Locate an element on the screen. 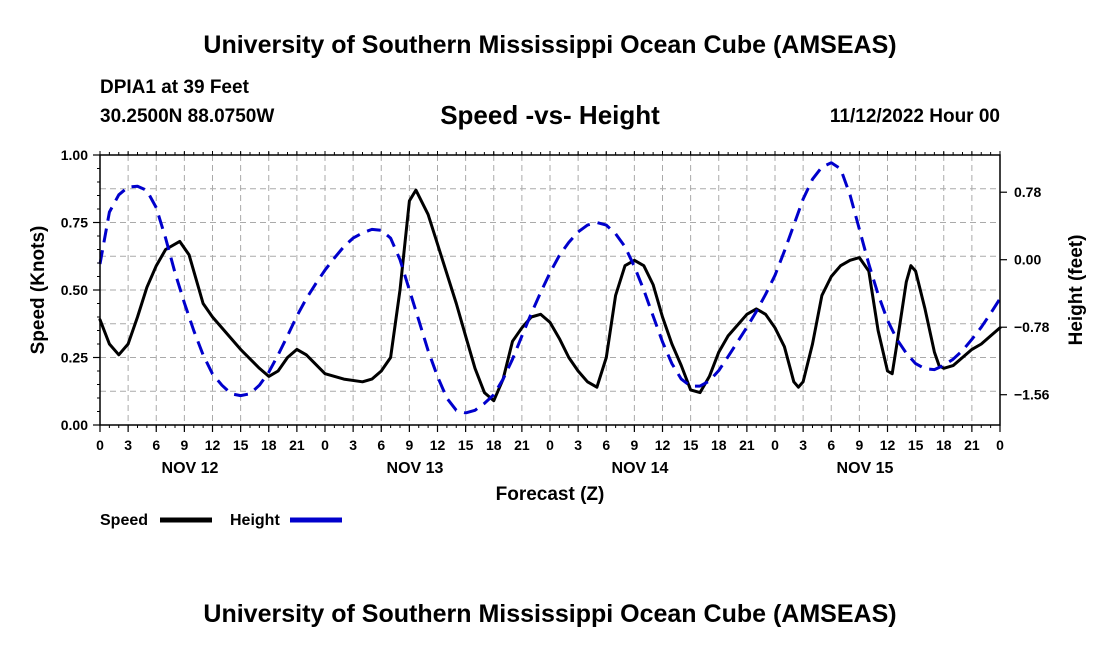  day-label: NOV 15 is located at coordinates (865, 468).